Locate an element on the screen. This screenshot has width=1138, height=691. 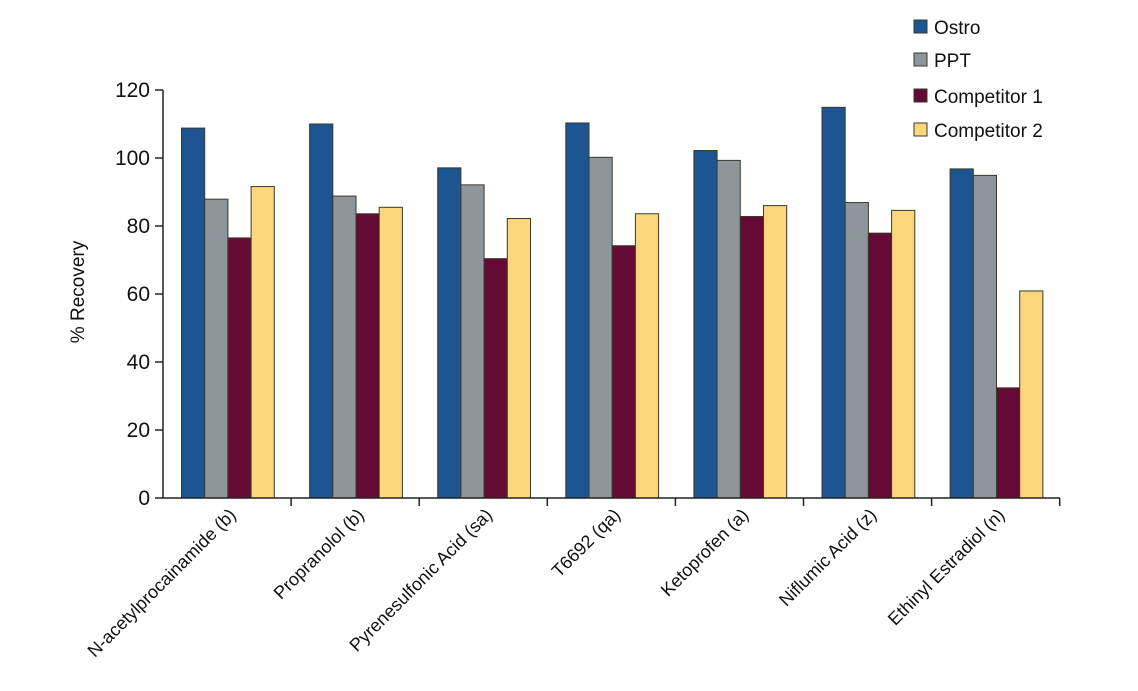
y-tick-label: 80 is located at coordinates (138, 226).